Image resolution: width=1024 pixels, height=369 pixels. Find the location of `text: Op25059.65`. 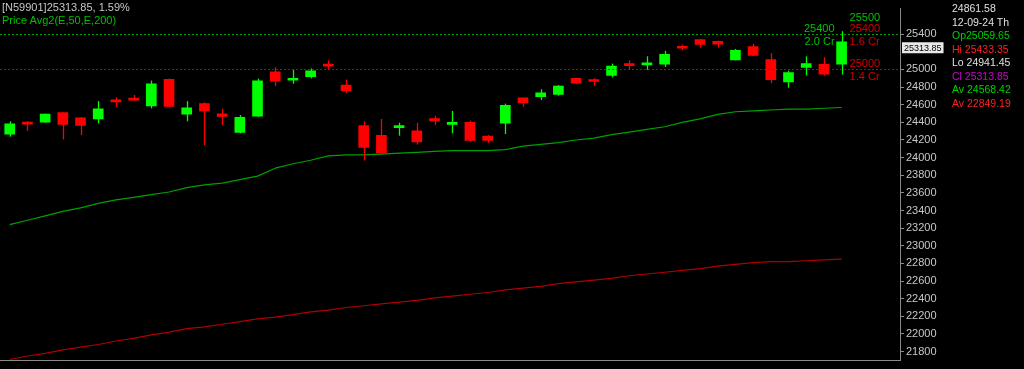

text: Op25059.65 is located at coordinates (981, 36).